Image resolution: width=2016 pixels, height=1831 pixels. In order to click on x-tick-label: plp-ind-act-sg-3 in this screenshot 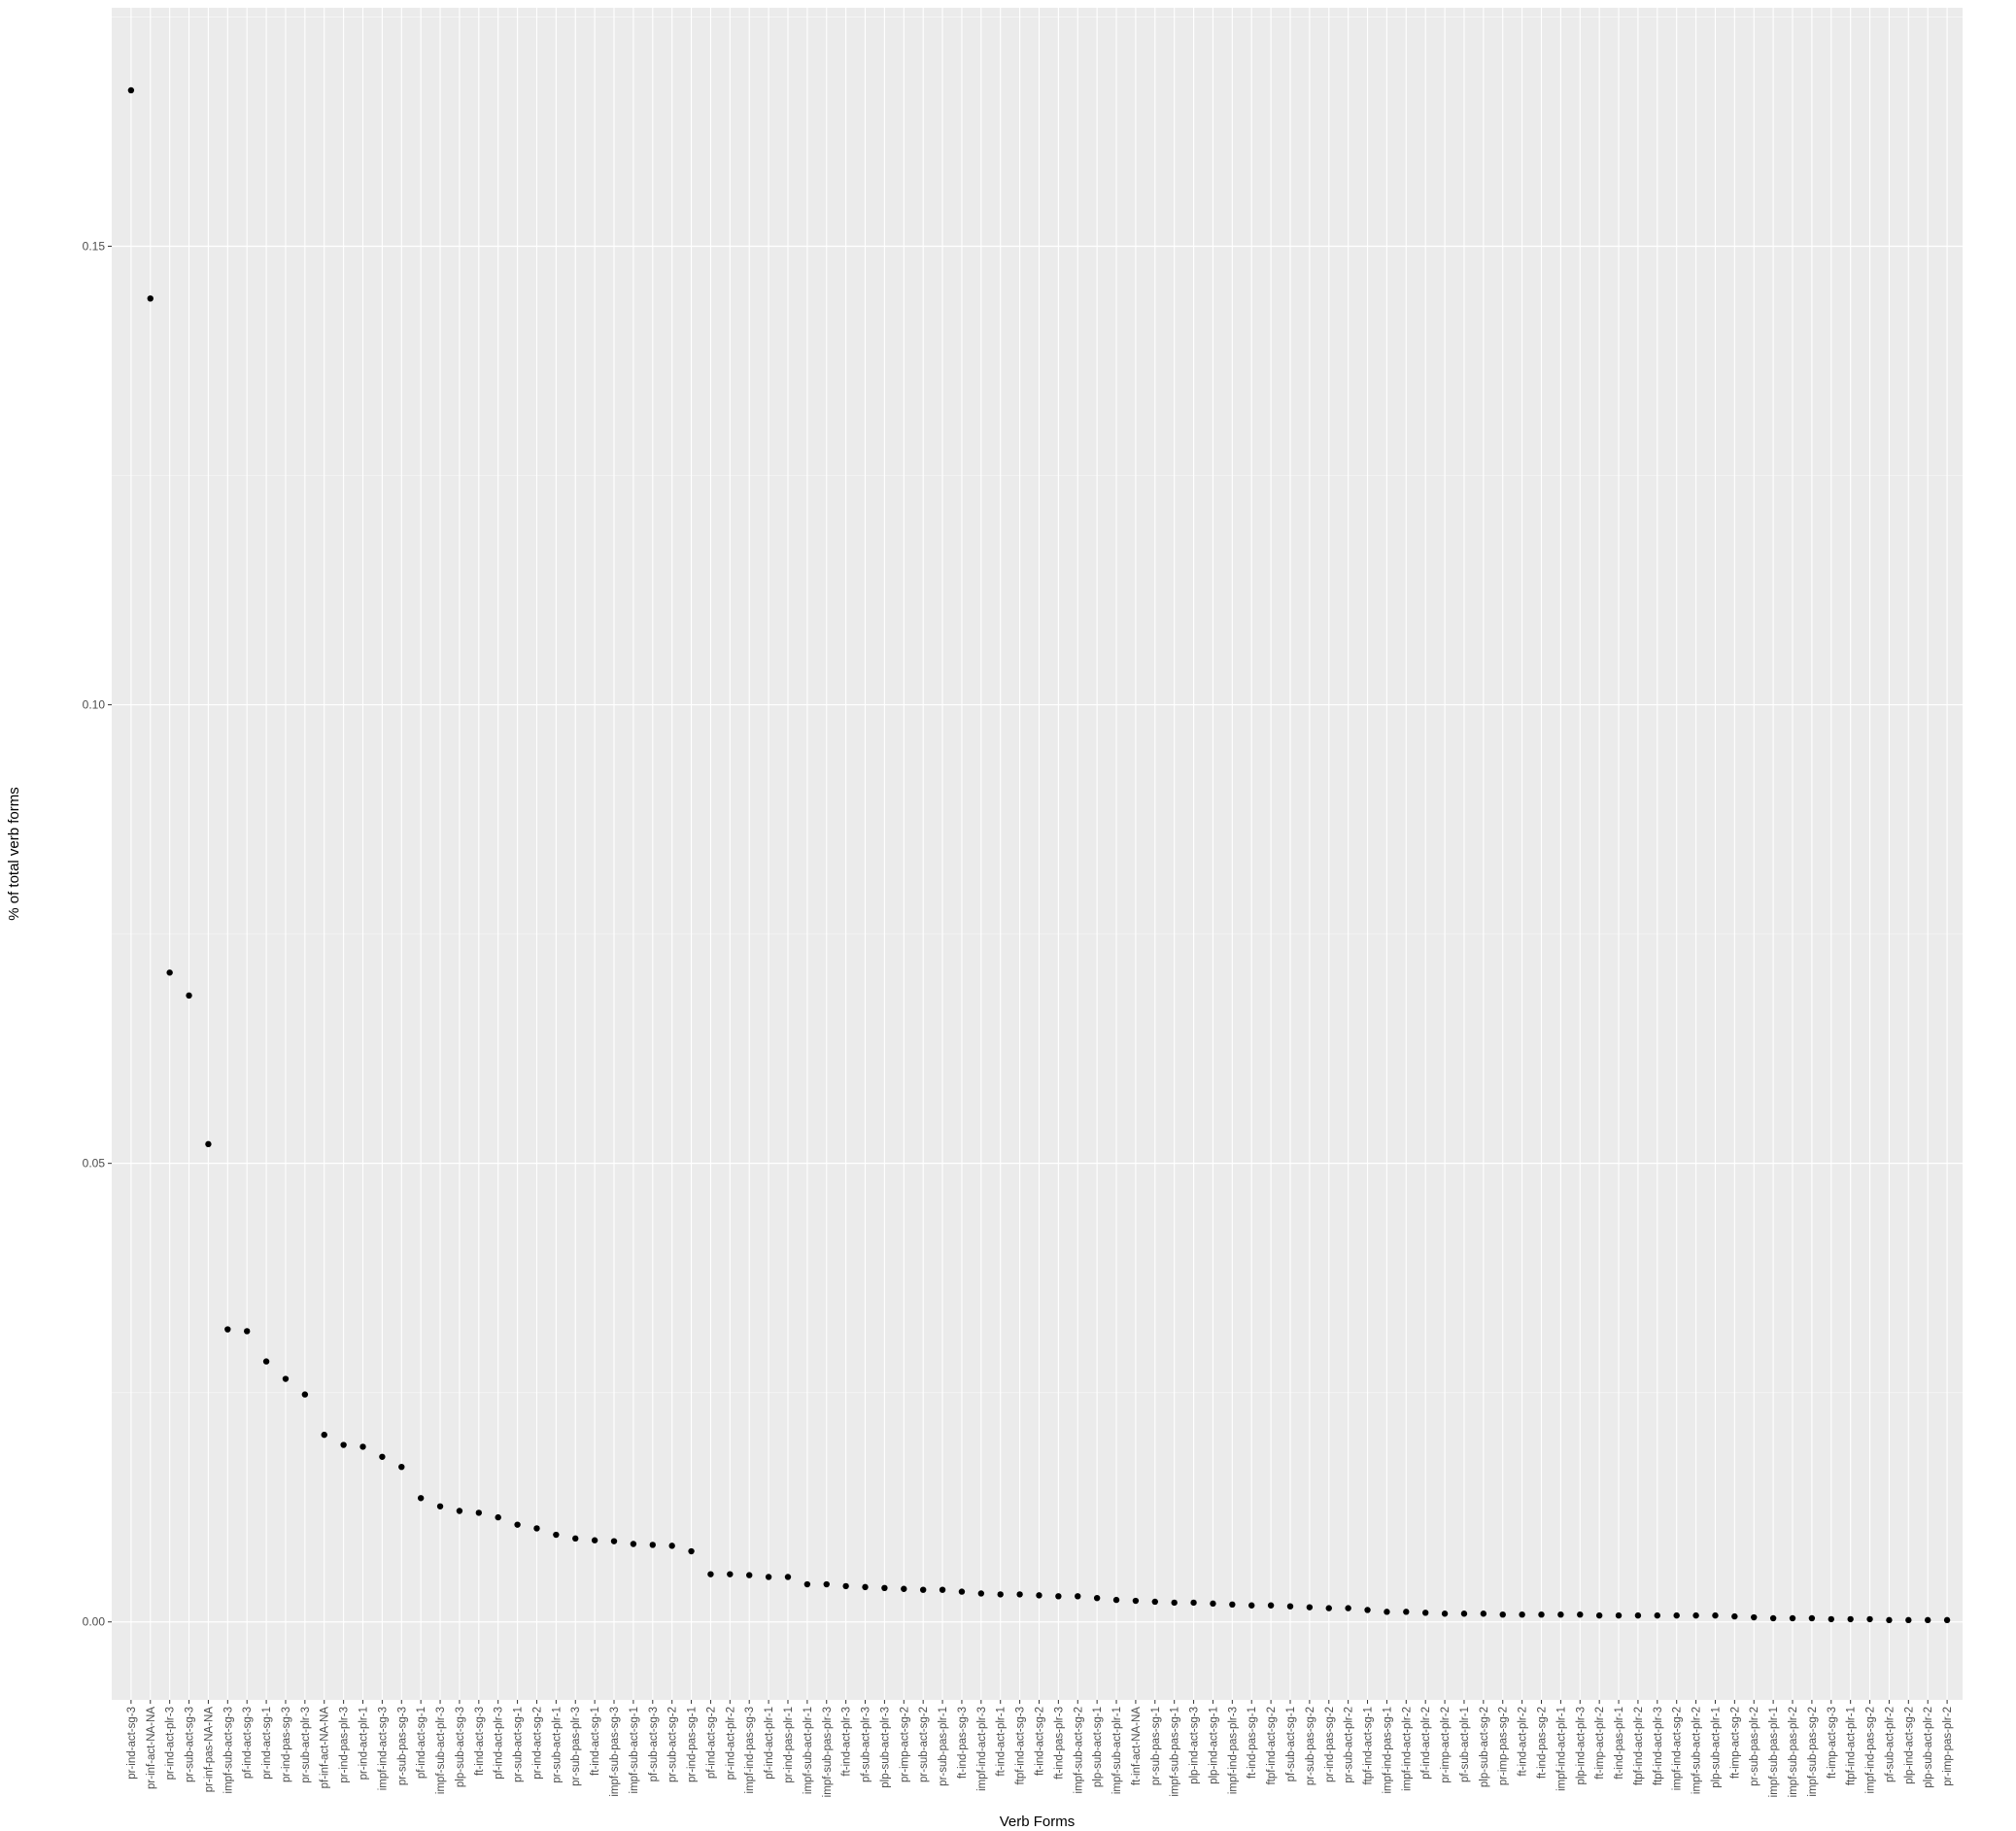, I will do `click(1195, 1746)`.